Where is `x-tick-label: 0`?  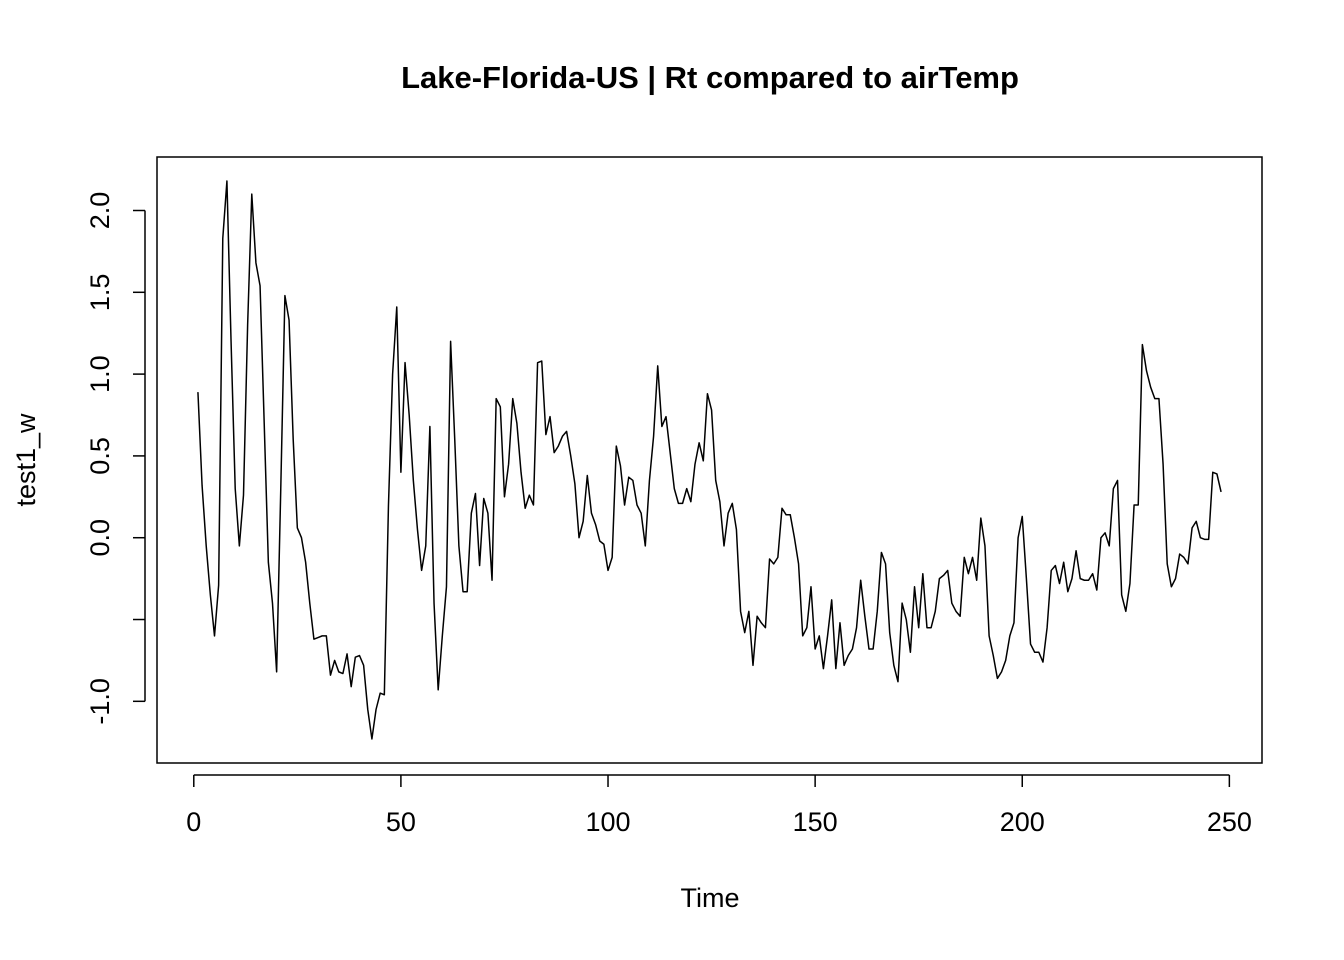
x-tick-label: 0 is located at coordinates (193, 822).